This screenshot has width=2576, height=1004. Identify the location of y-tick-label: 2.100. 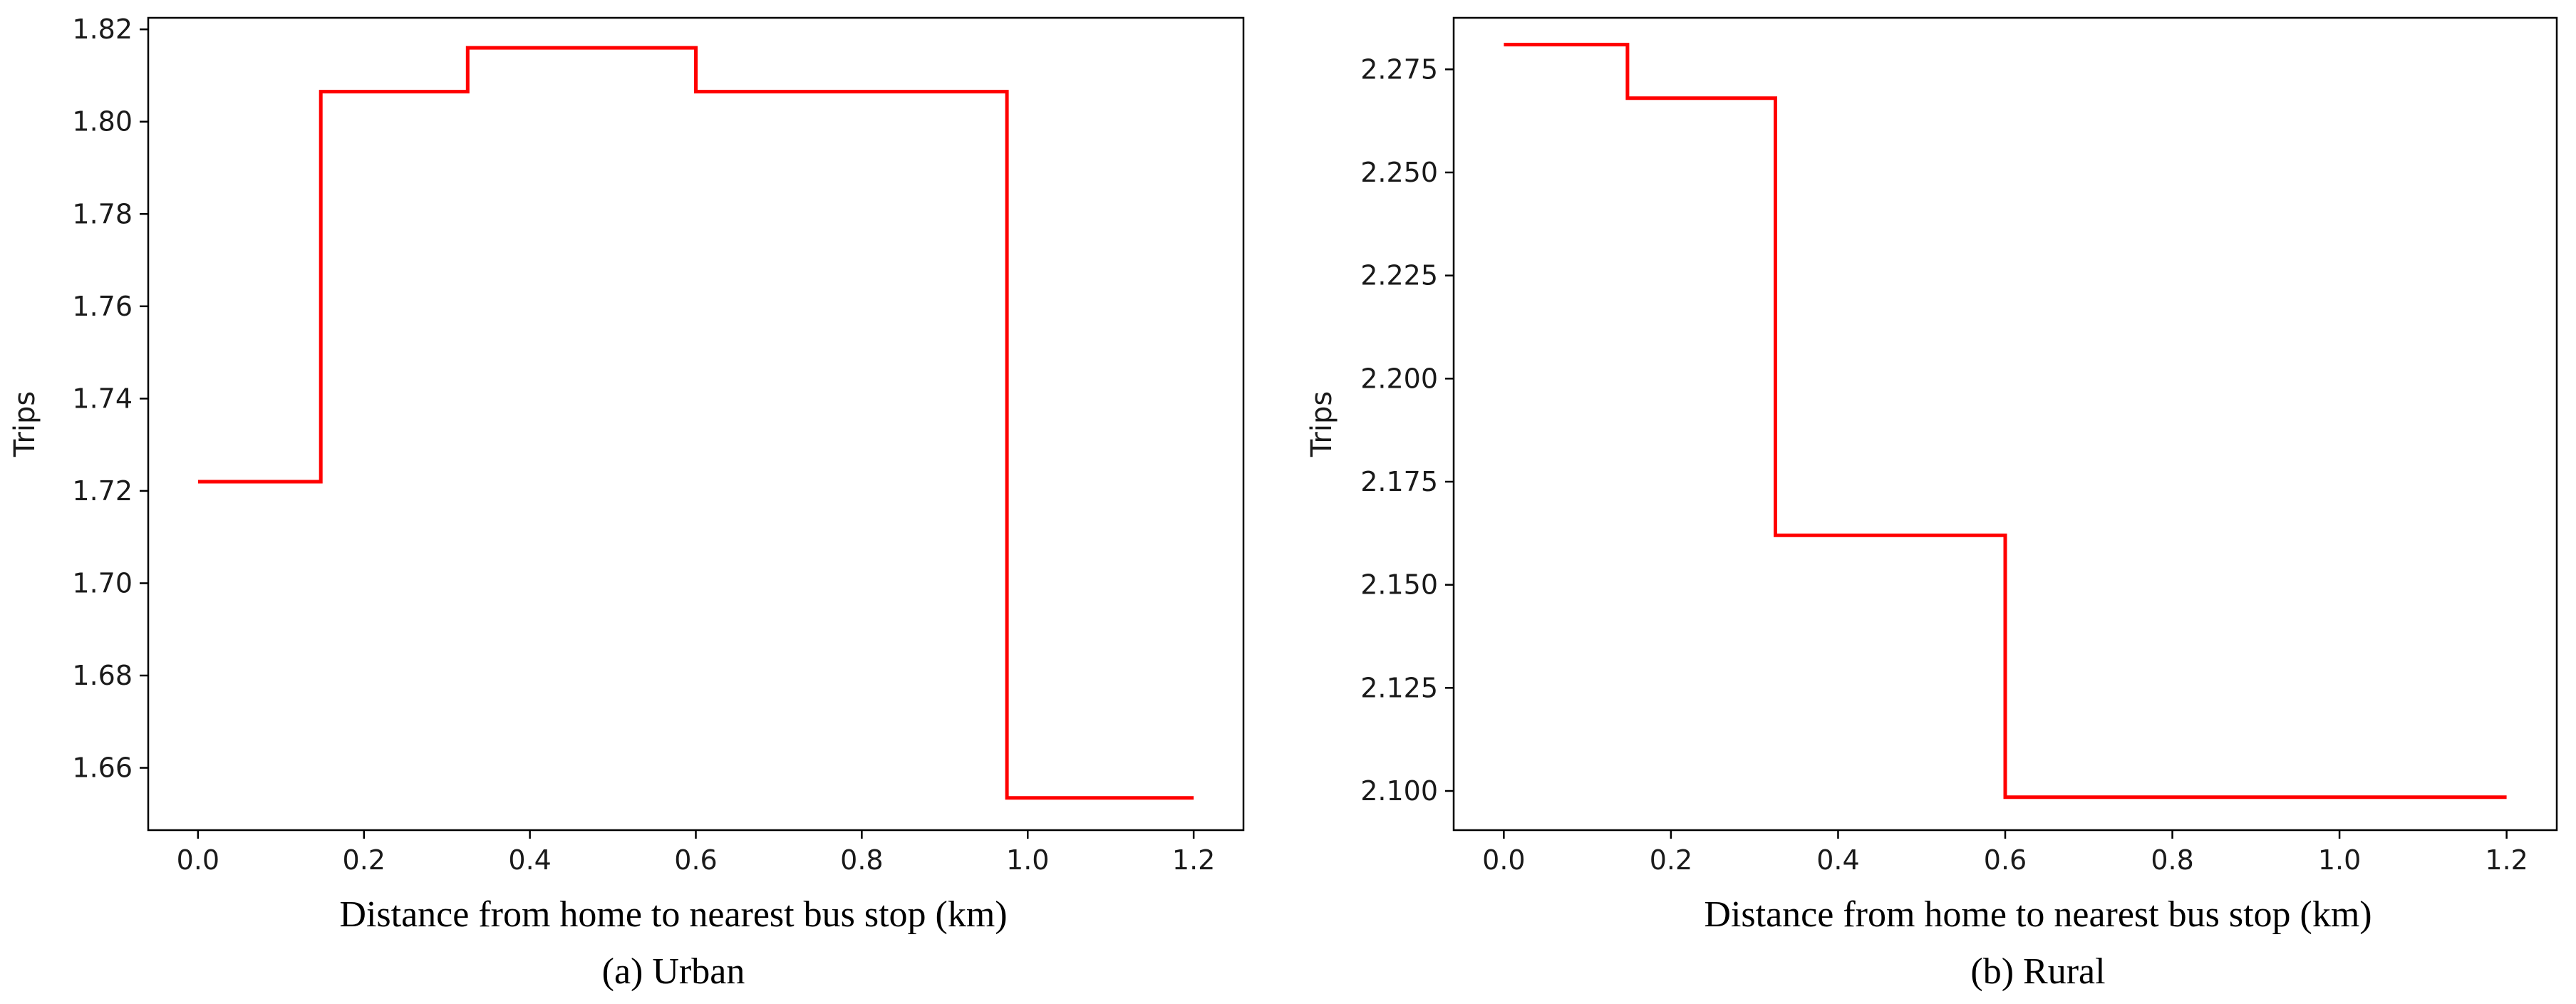
(1399, 791).